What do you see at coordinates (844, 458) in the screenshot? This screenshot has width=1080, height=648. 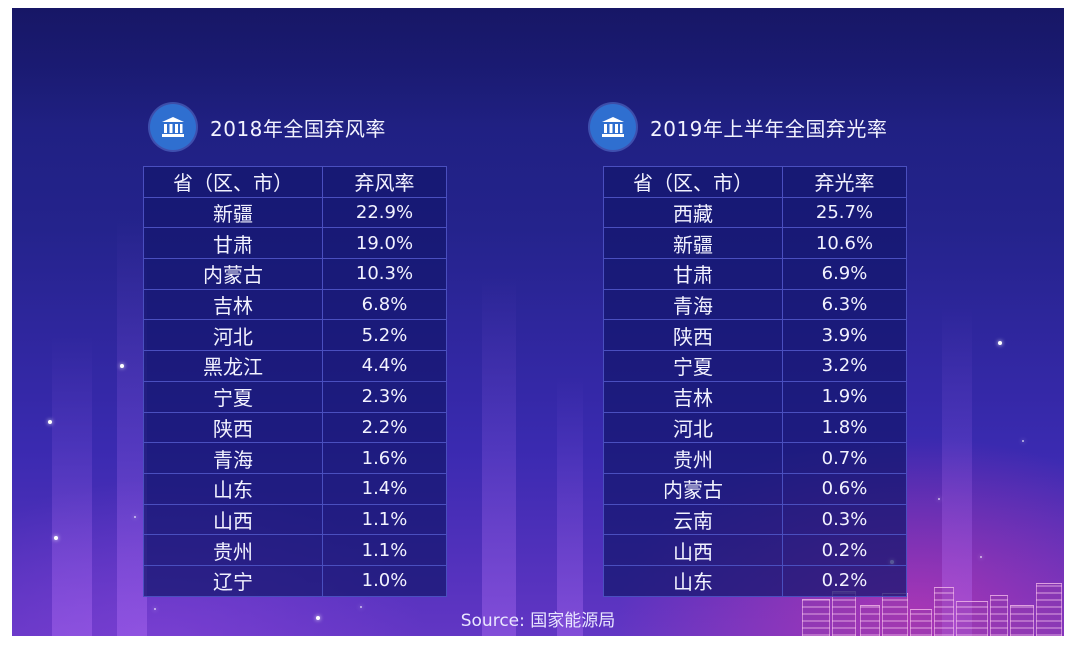 I see `rate-cell: 0.7%` at bounding box center [844, 458].